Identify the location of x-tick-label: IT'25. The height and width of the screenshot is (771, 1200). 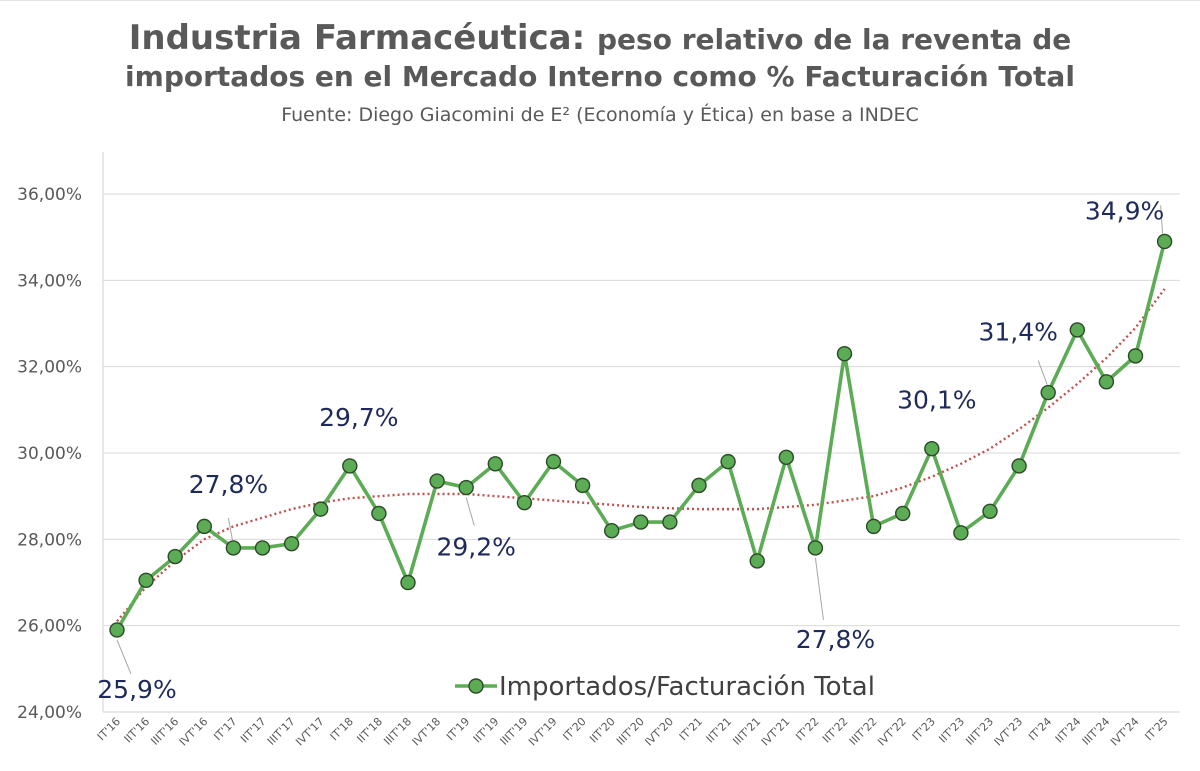
(1156, 729).